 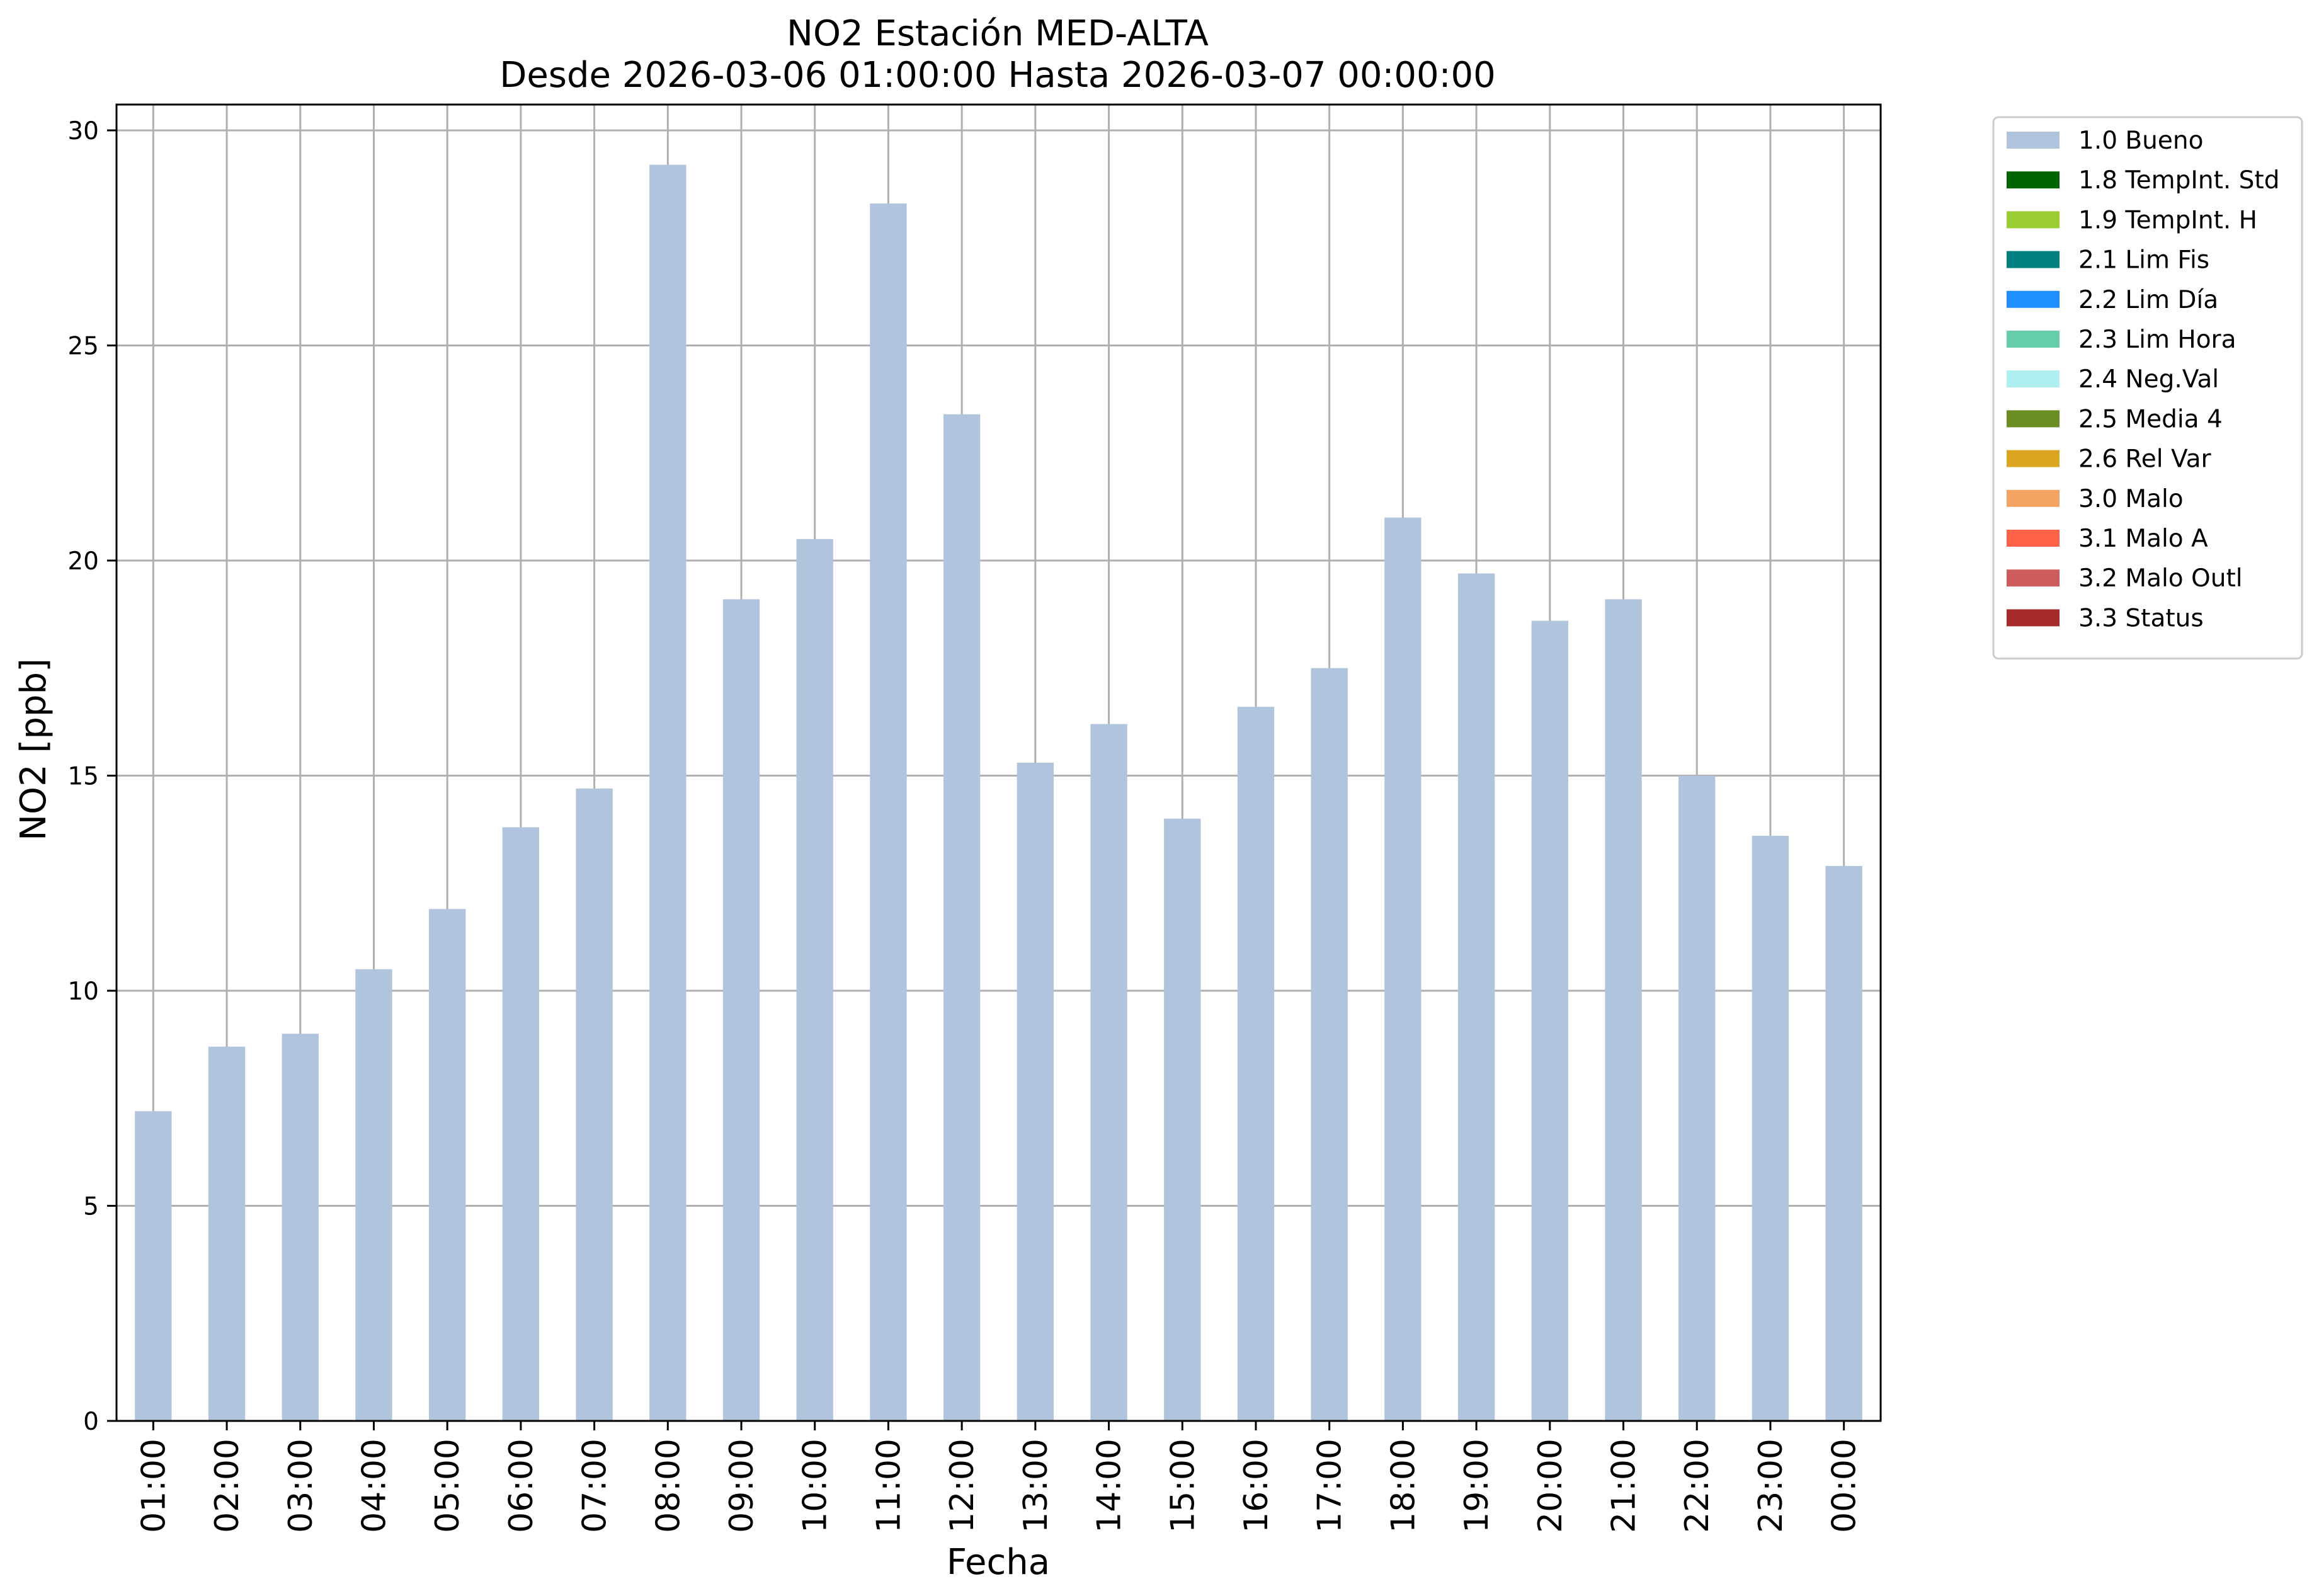 What do you see at coordinates (1329, 1044) in the screenshot?
I see `bar-17:00` at bounding box center [1329, 1044].